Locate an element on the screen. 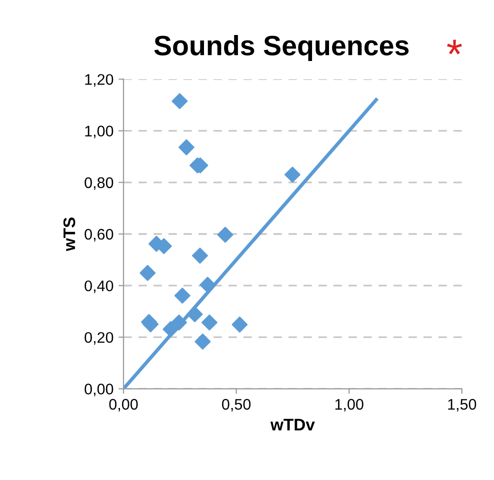 Image resolution: width=494 pixels, height=480 pixels. x-tick-label: 1,50 is located at coordinates (462, 405).